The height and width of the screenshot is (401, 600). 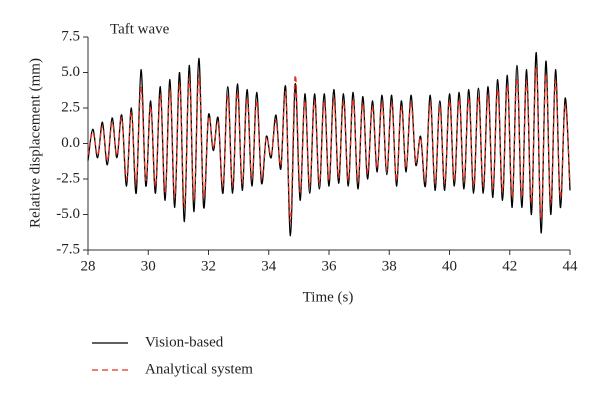 I want to click on y-tick-label: 5.0, so click(x=70, y=72).